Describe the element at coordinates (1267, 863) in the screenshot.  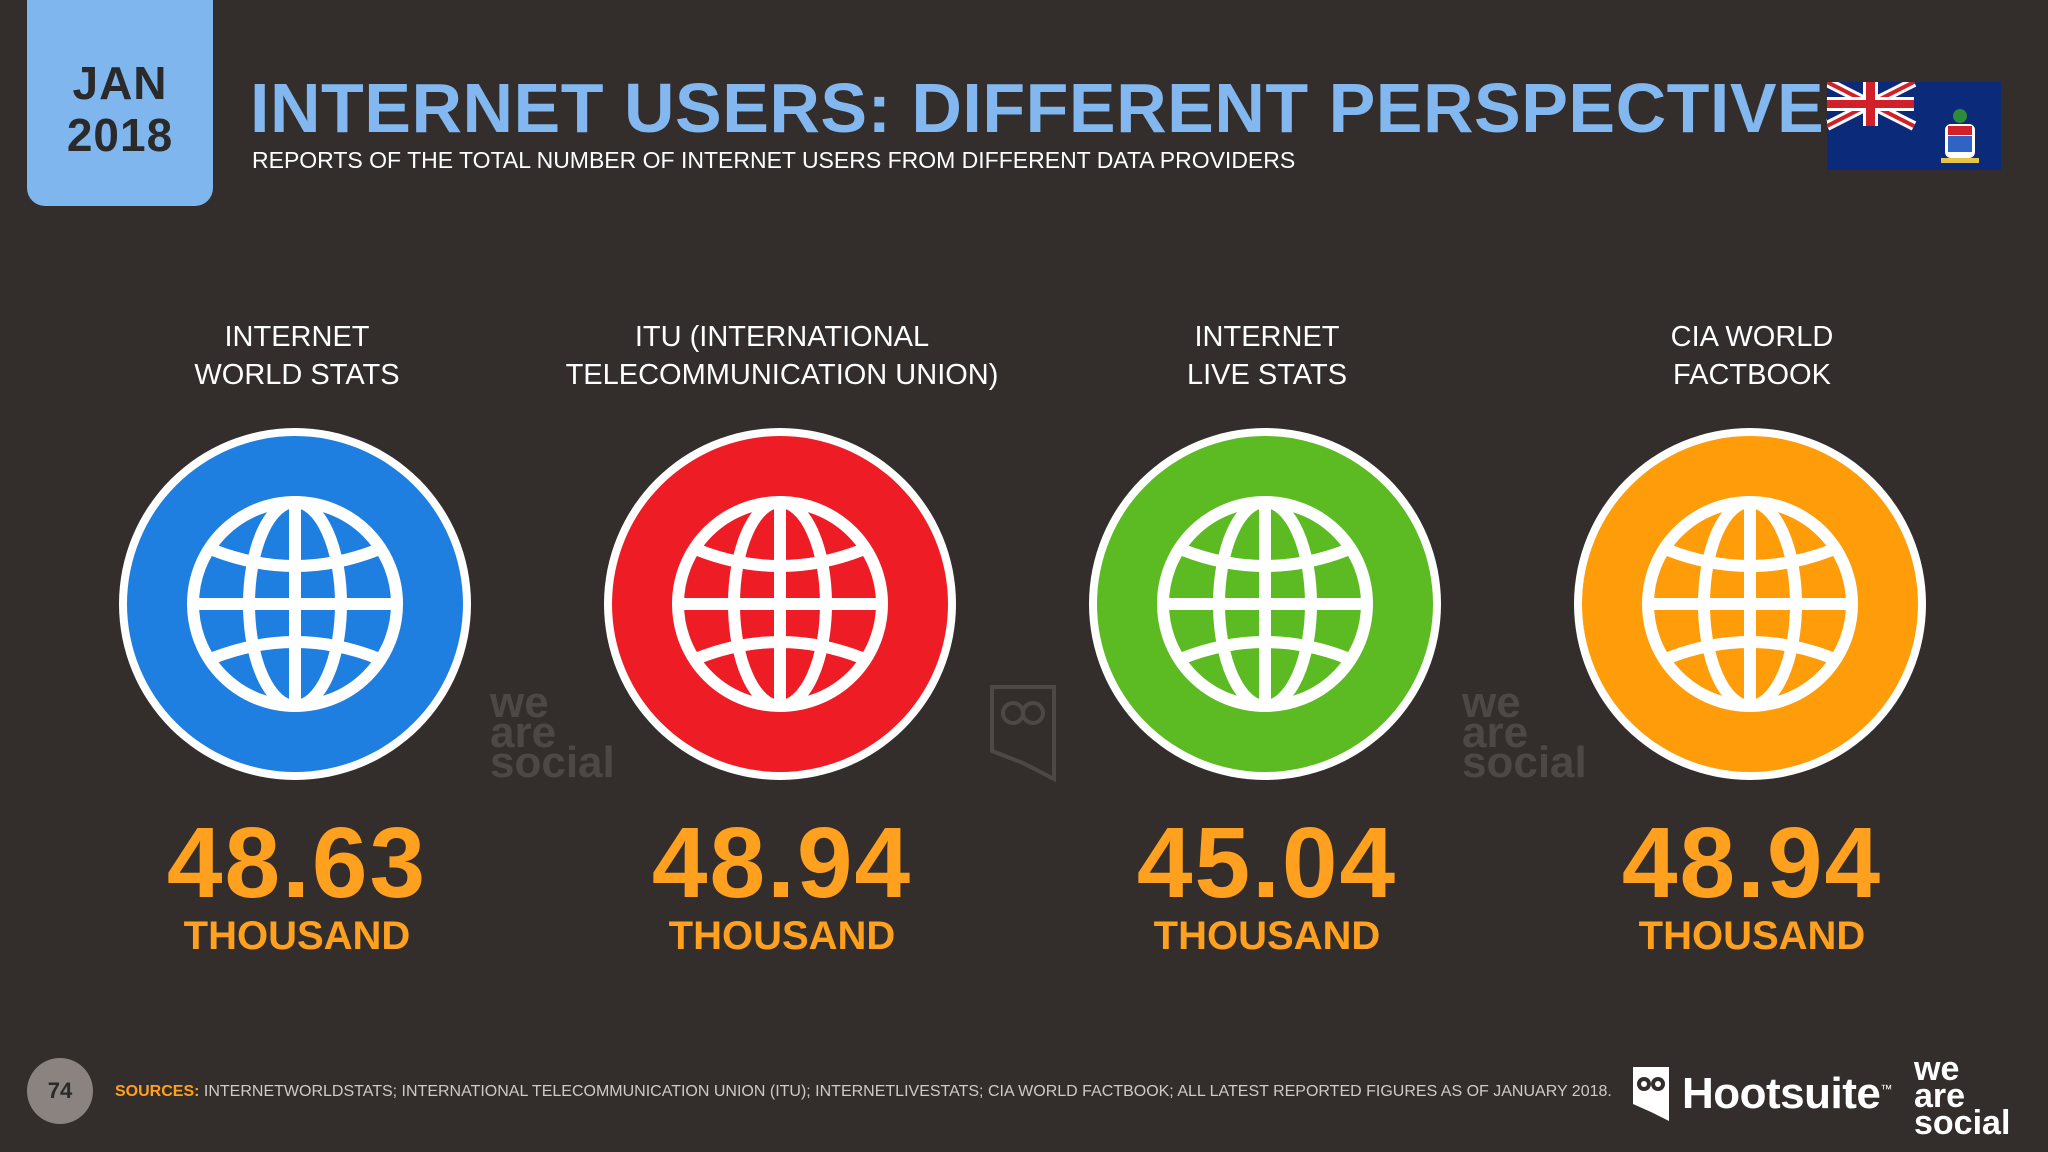
I see `card-value: 45.04` at that location.